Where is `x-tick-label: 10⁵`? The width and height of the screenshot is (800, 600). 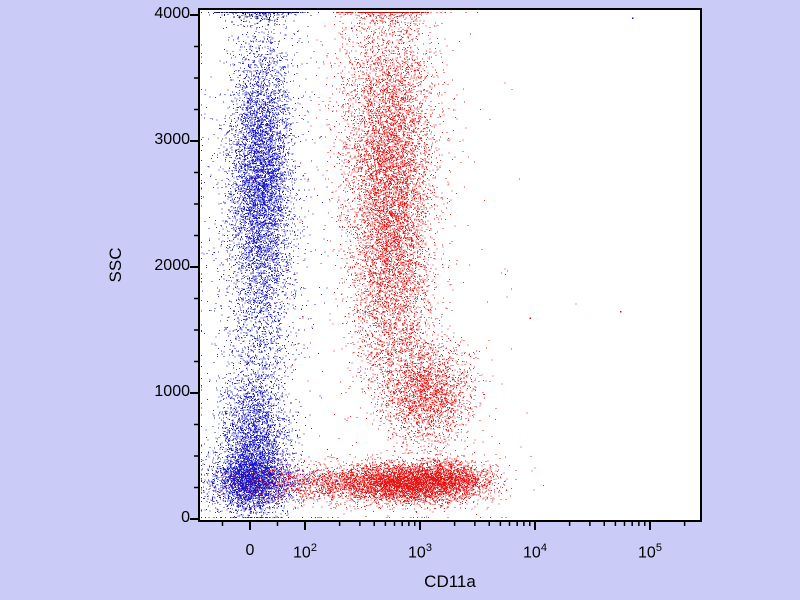 x-tick-label: 10⁵ is located at coordinates (650, 552).